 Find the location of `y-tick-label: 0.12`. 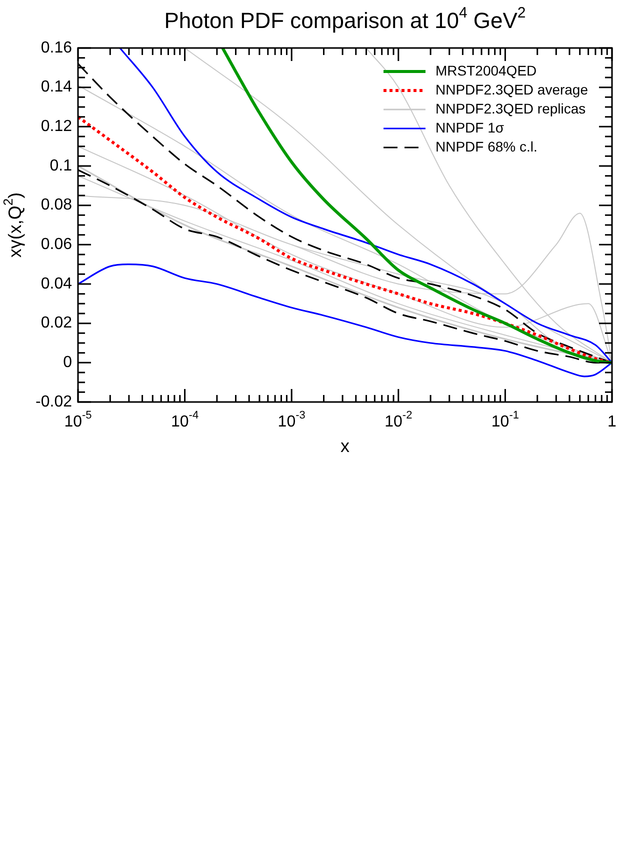

y-tick-label: 0.12 is located at coordinates (56, 127).